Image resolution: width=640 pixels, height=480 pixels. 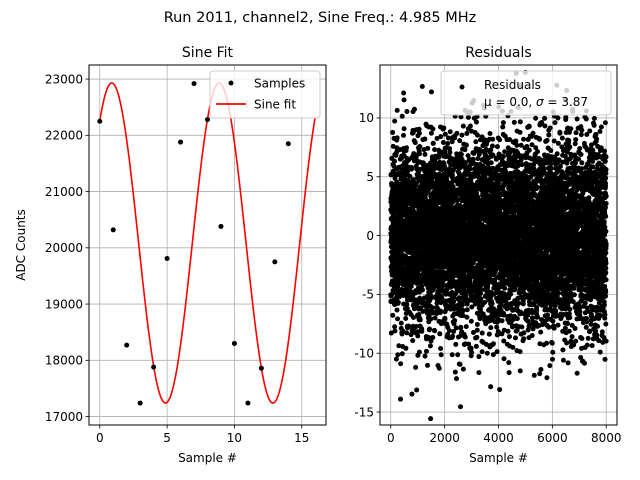 What do you see at coordinates (279, 84) in the screenshot?
I see `legend-samples-label: Samples` at bounding box center [279, 84].